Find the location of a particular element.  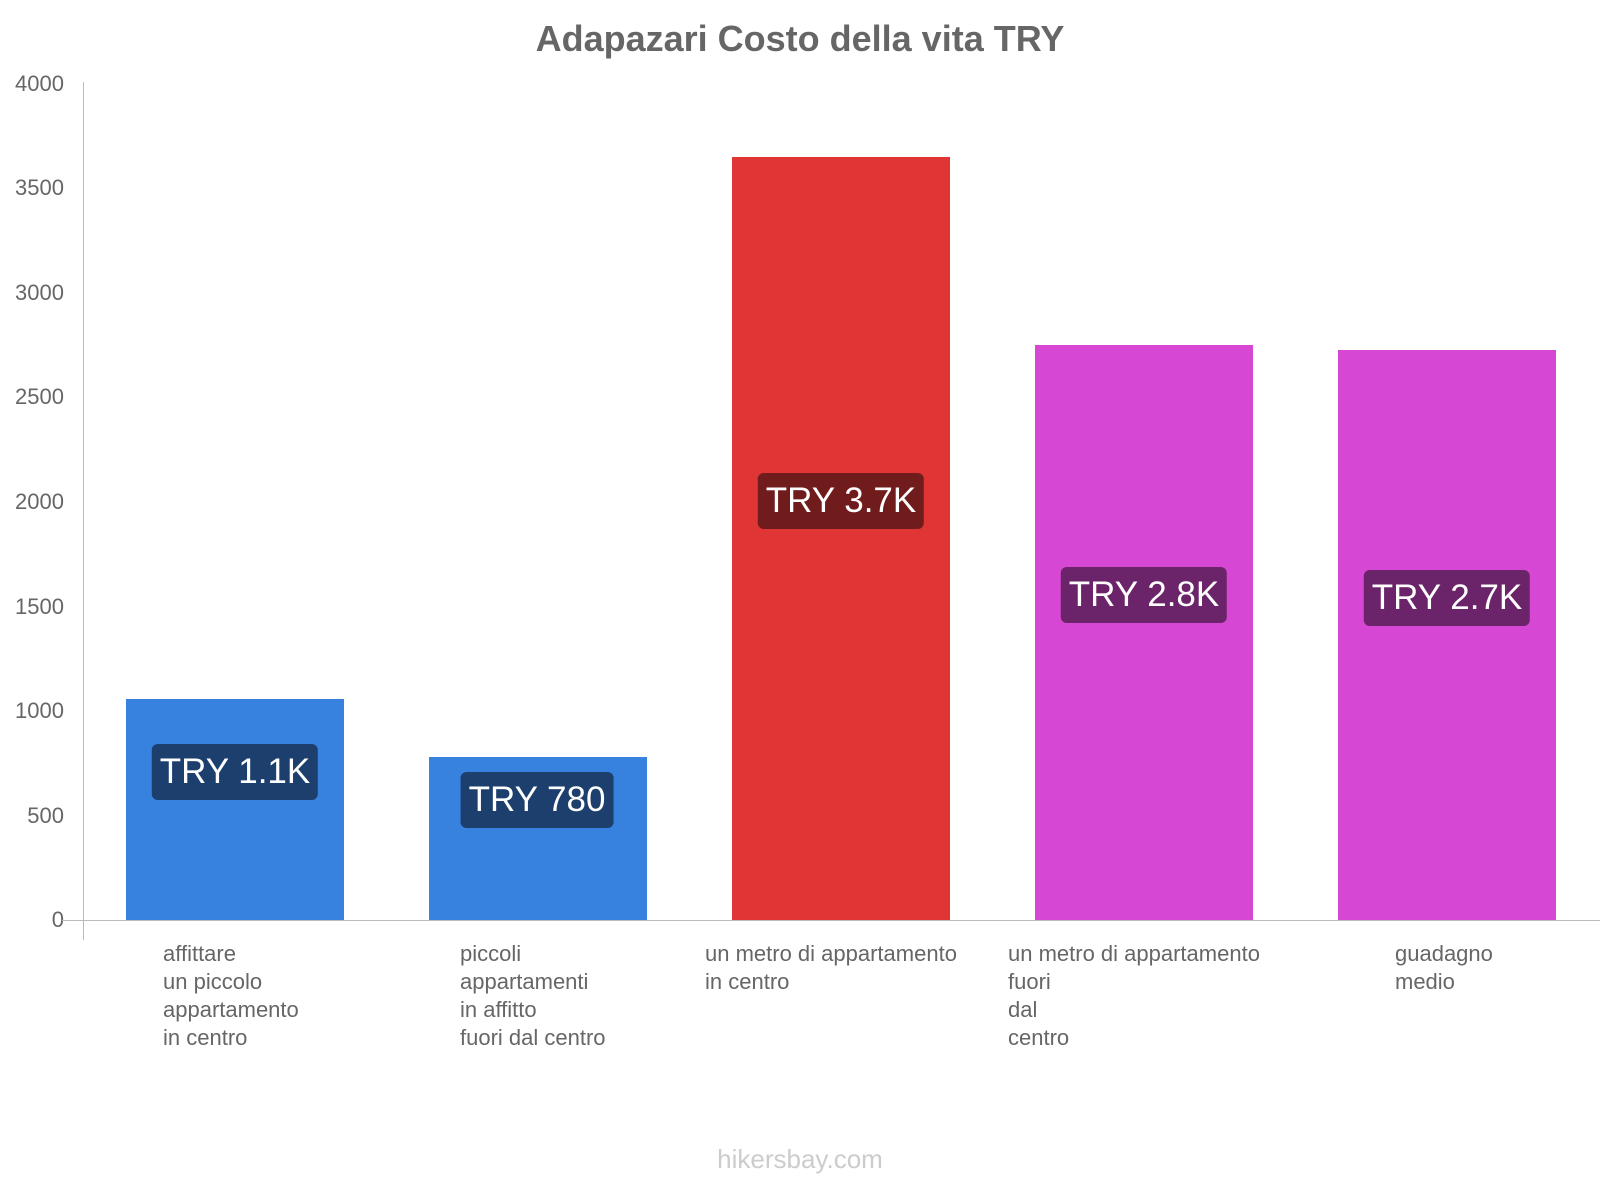

bar-sqm-outside is located at coordinates (1144, 632).